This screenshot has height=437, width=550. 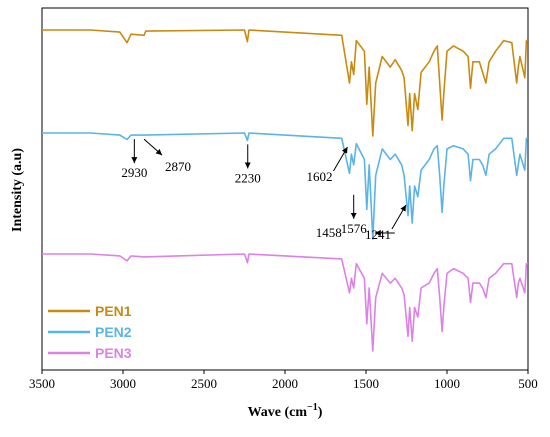 What do you see at coordinates (528, 383) in the screenshot?
I see `x-tick-label: 500` at bounding box center [528, 383].